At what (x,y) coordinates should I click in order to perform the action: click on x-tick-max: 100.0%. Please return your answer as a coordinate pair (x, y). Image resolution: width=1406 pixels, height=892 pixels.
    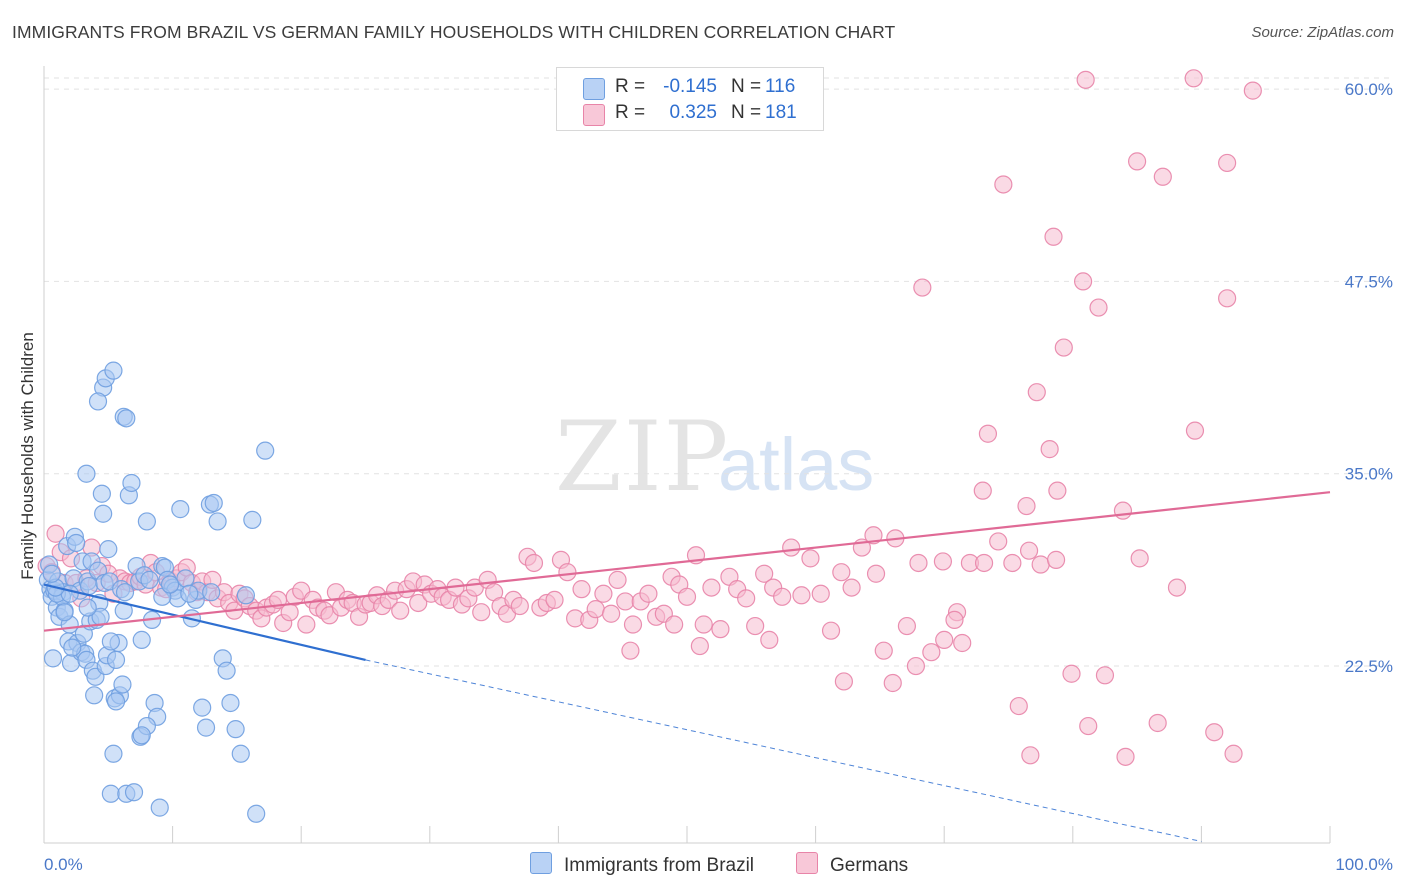
    Looking at the image, I should click on (1364, 864).